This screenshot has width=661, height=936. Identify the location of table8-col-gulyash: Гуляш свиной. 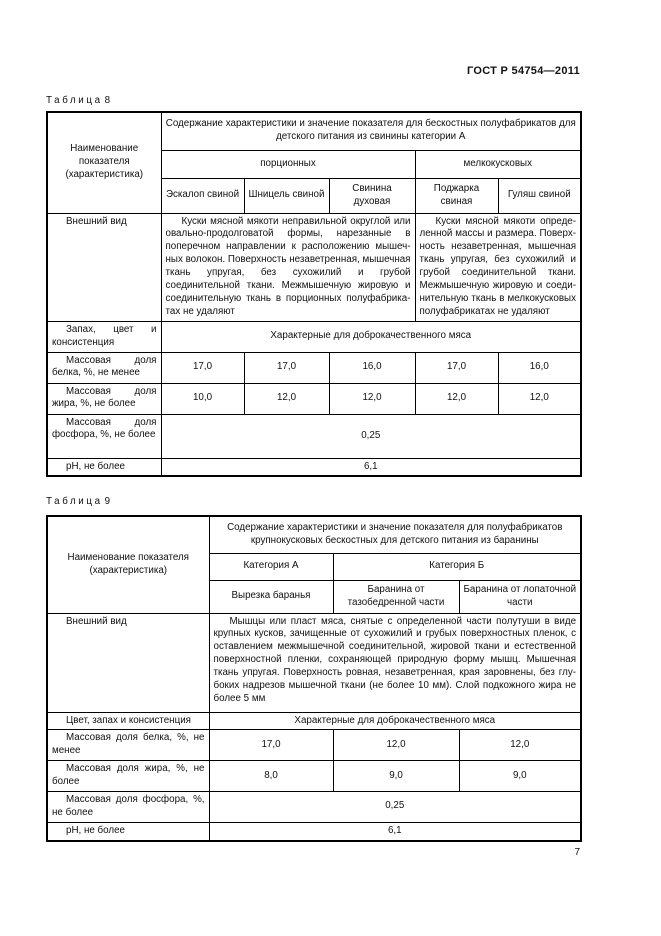
(539, 195).